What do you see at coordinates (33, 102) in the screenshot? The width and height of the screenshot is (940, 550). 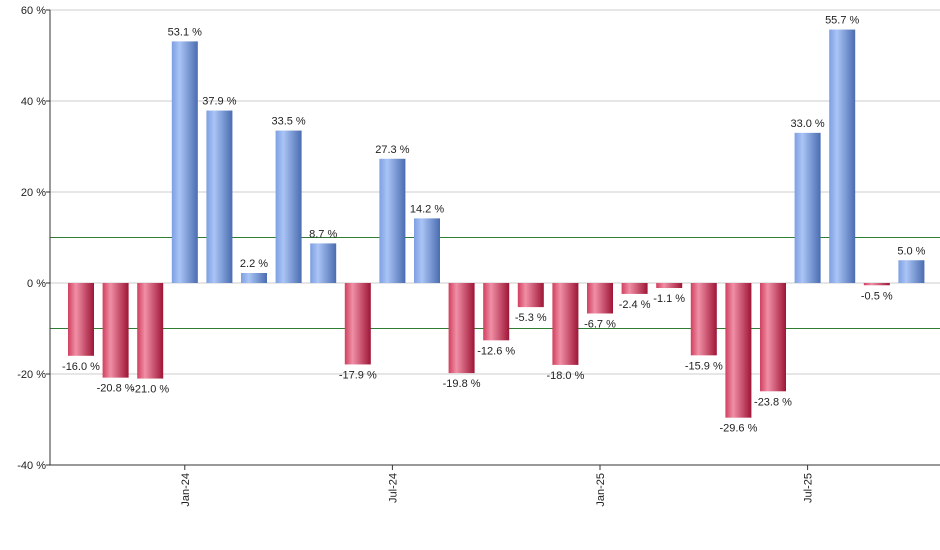 I see `y-tick-label: 40 %` at bounding box center [33, 102].